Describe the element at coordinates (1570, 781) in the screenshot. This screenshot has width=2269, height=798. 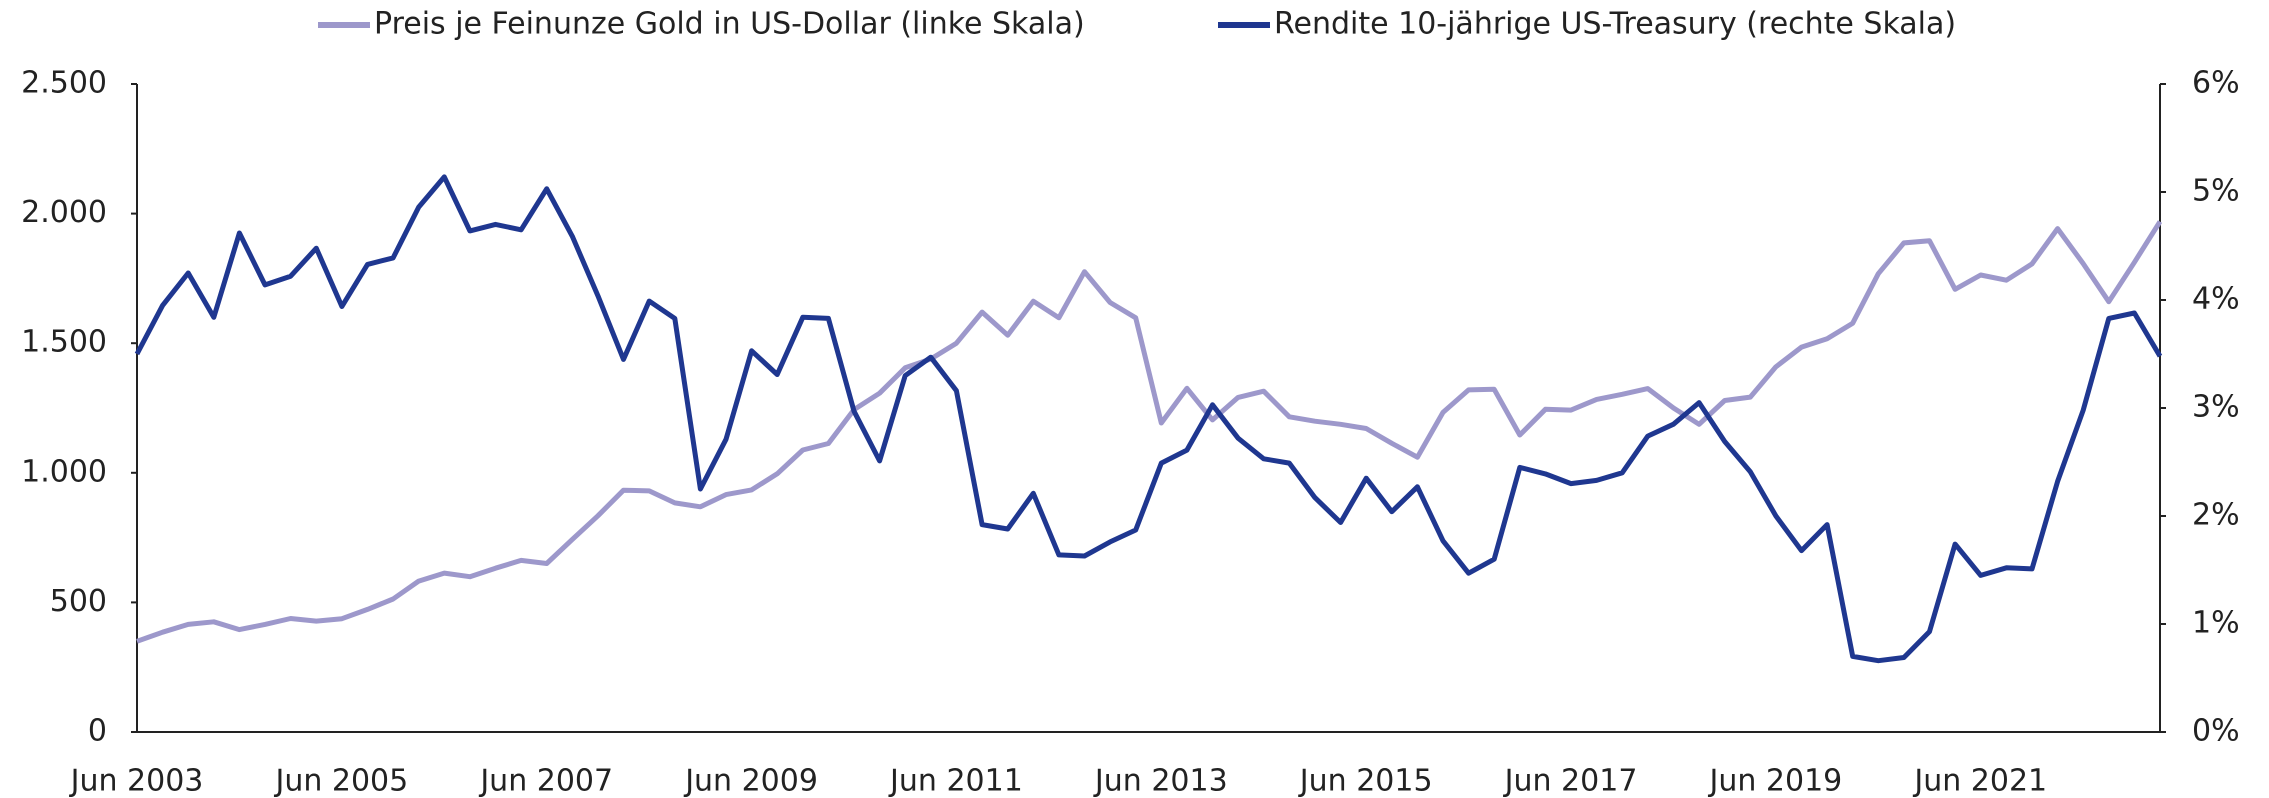
I see `x-tick-label: Jun 2017` at that location.